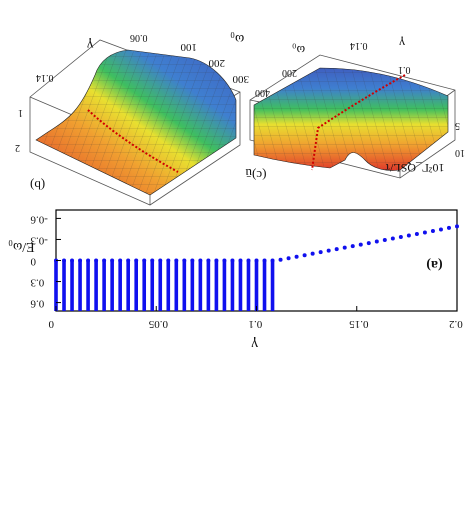 The image size is (474, 519). I want to click on panel-b-omega-tick-1: 200, so click(216, 63).